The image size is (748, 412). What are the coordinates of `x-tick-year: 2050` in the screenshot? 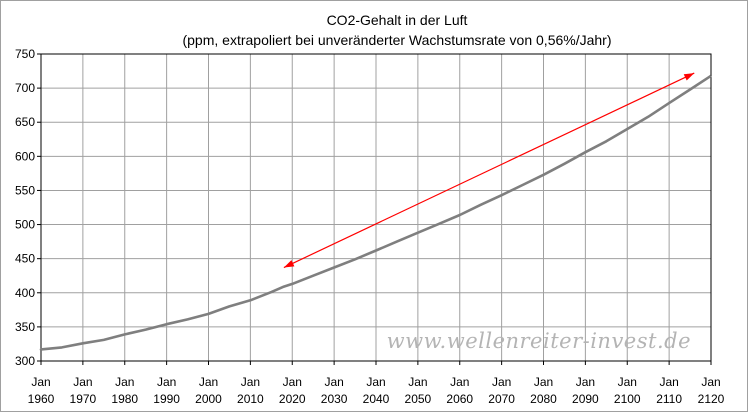 It's located at (418, 399).